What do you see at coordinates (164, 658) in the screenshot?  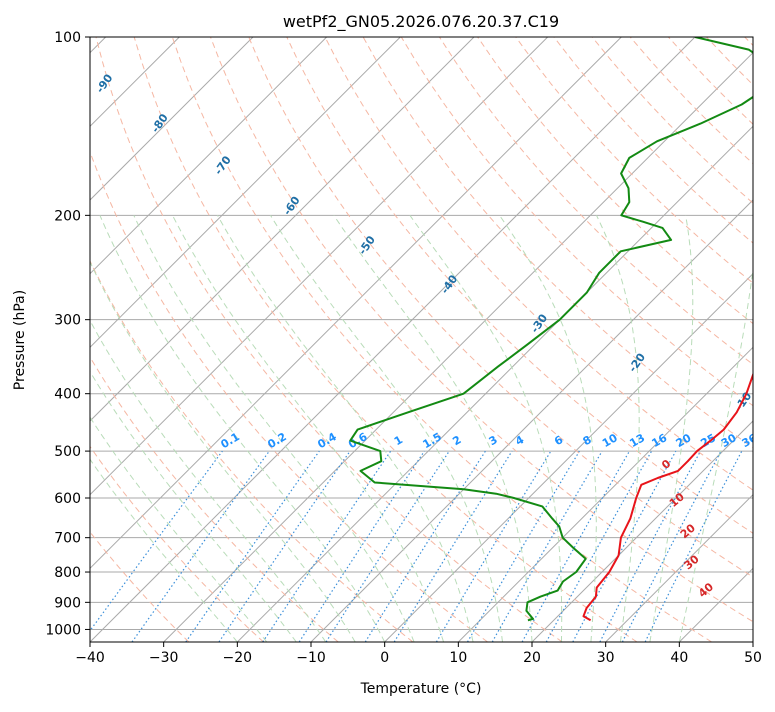 I see `x-tick-label: −30` at bounding box center [164, 658].